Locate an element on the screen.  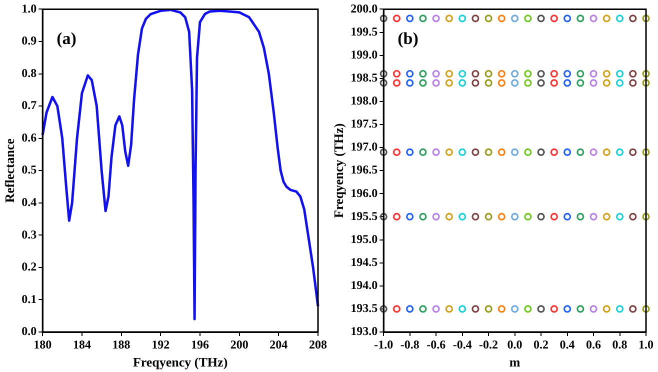
x-axis-title: Freqyency (THz) is located at coordinates (180, 362).